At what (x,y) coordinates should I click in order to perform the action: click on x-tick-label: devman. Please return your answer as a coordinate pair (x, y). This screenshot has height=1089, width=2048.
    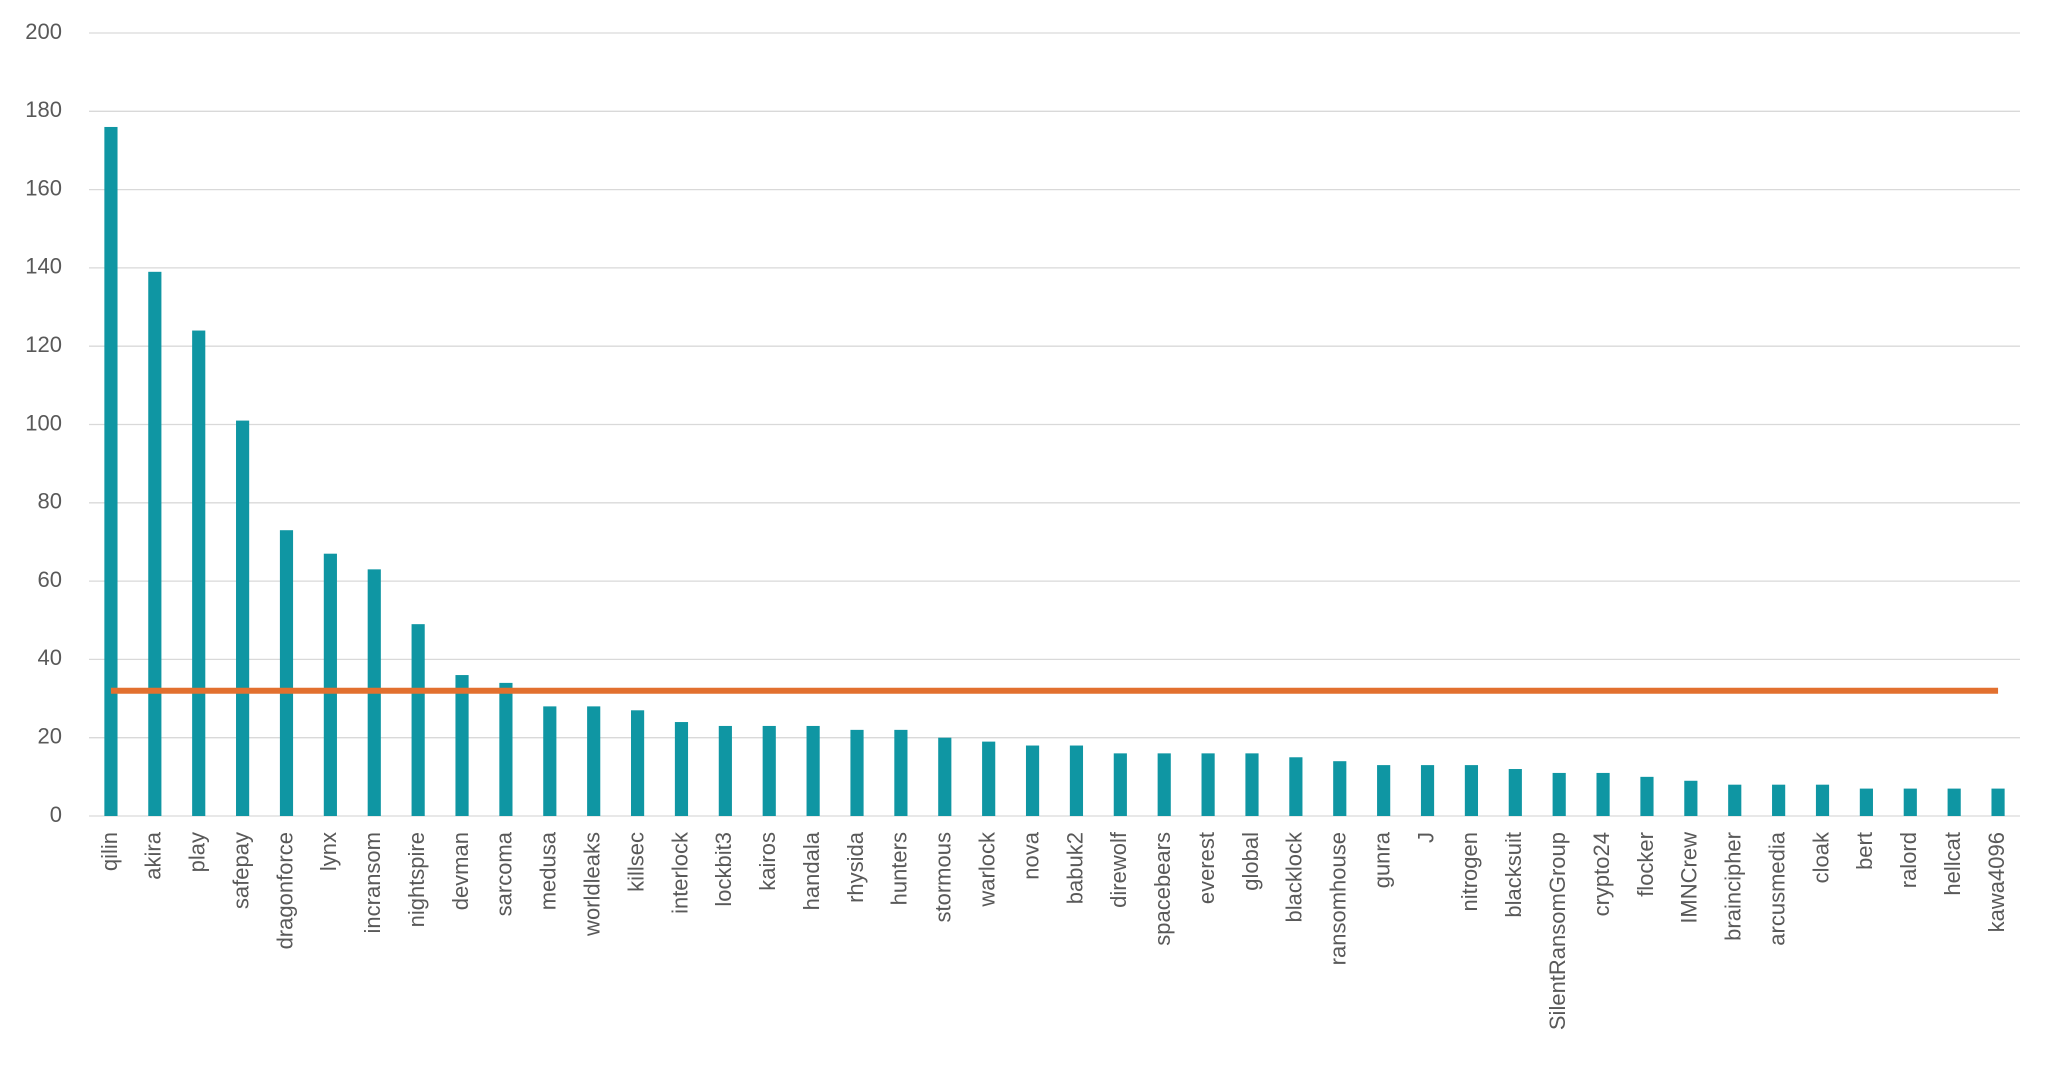
    Looking at the image, I should click on (460, 871).